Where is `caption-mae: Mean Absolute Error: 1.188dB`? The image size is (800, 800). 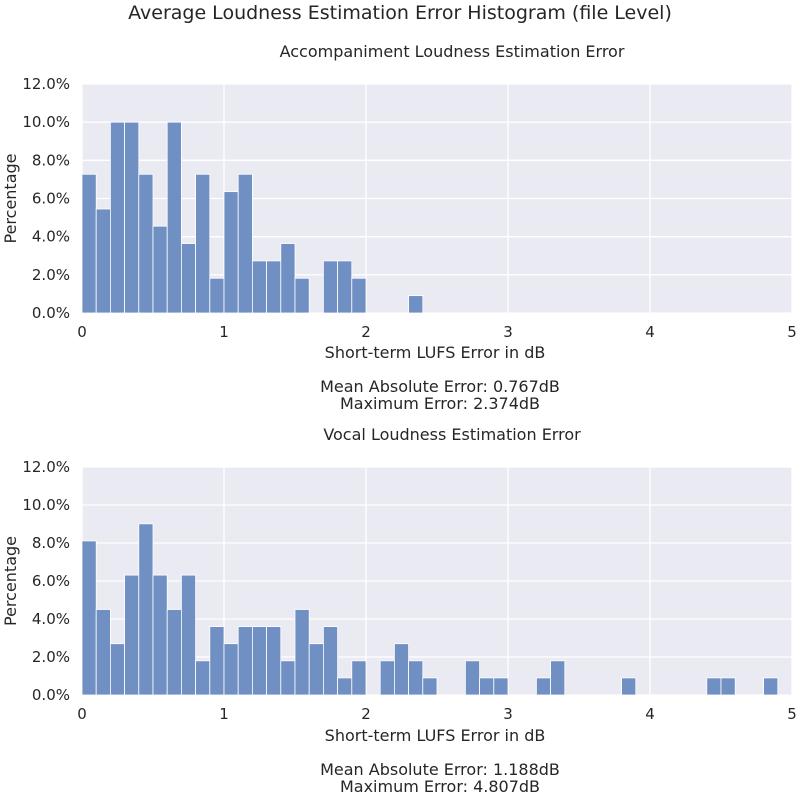 caption-mae: Mean Absolute Error: 1.188dB is located at coordinates (440, 769).